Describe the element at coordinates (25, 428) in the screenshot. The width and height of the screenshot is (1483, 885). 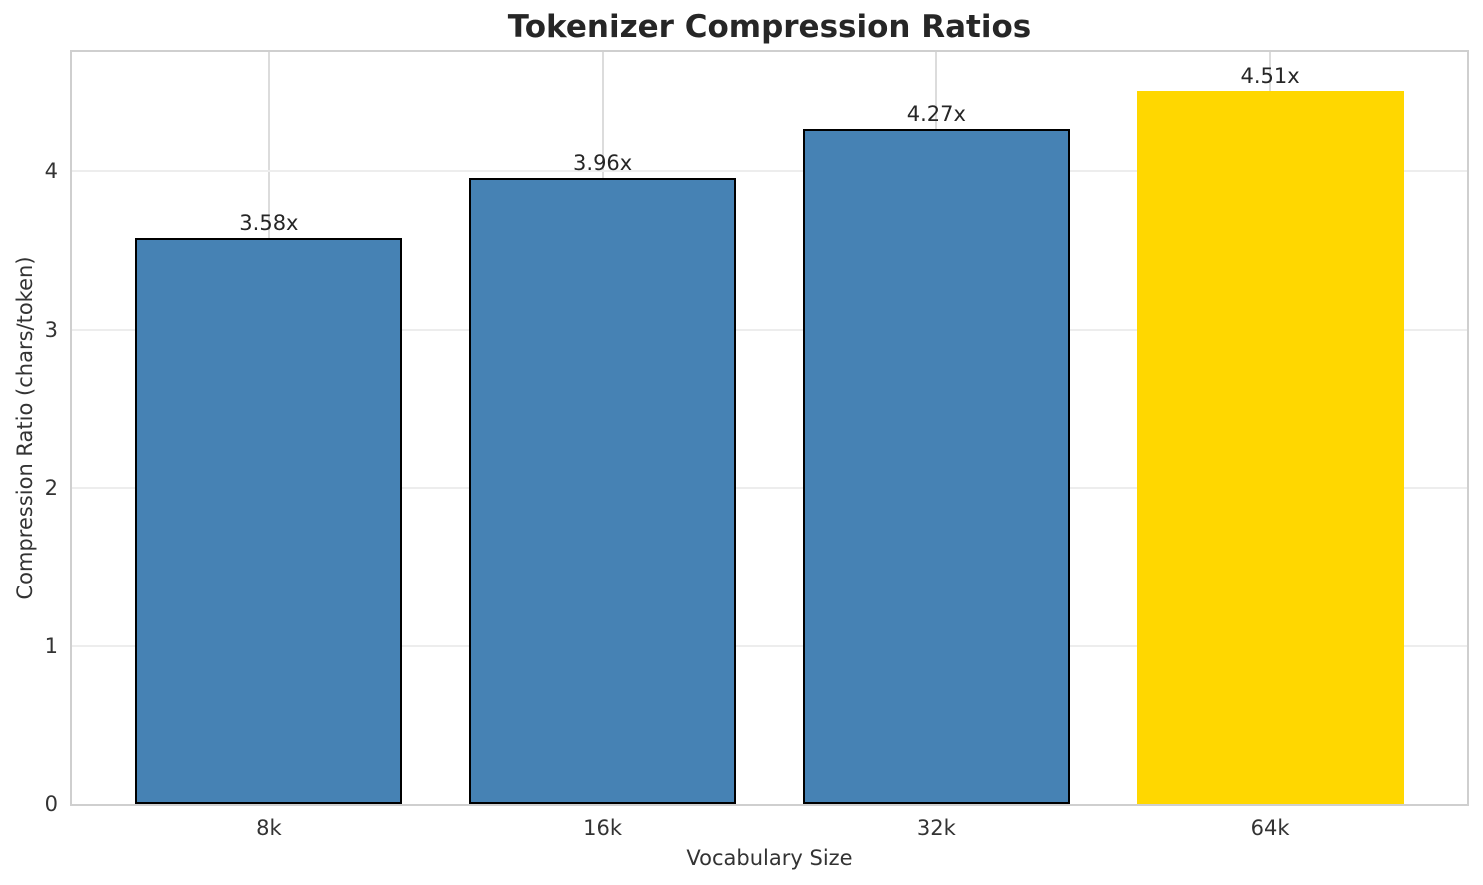
I see `y-axis-label: Compression Ratio (chars/token)` at that location.